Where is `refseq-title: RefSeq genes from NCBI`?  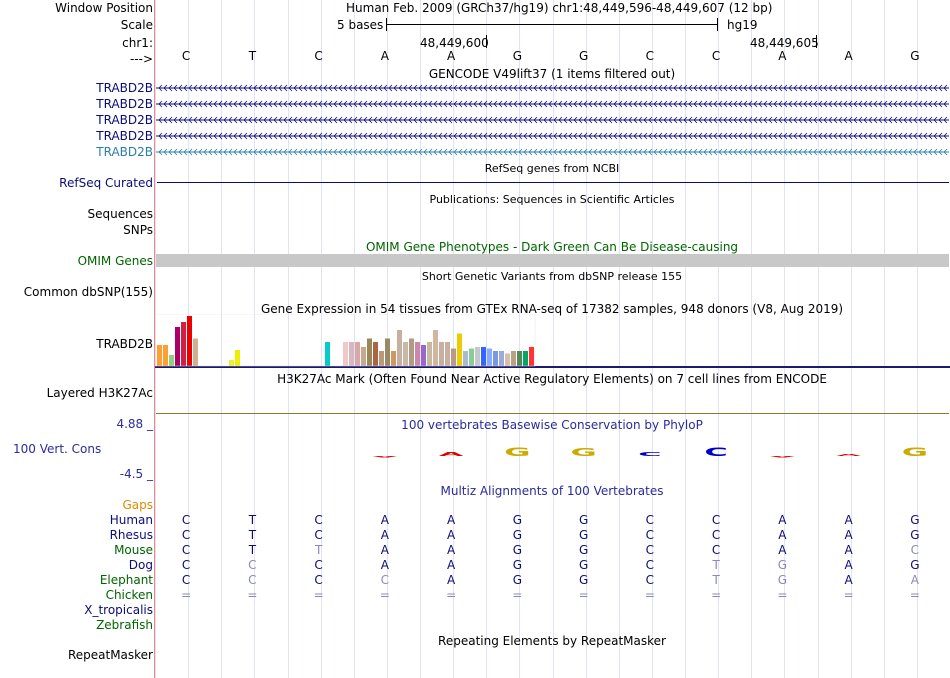 refseq-title: RefSeq genes from NCBI is located at coordinates (552, 168).